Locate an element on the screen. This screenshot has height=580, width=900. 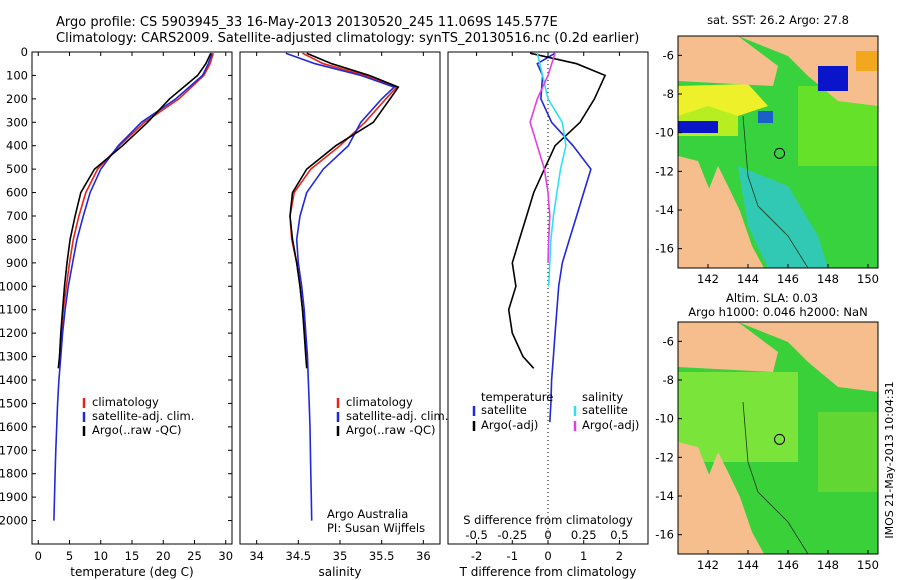
legend-label-t-argo: Argo(-adj) is located at coordinates (509, 425).